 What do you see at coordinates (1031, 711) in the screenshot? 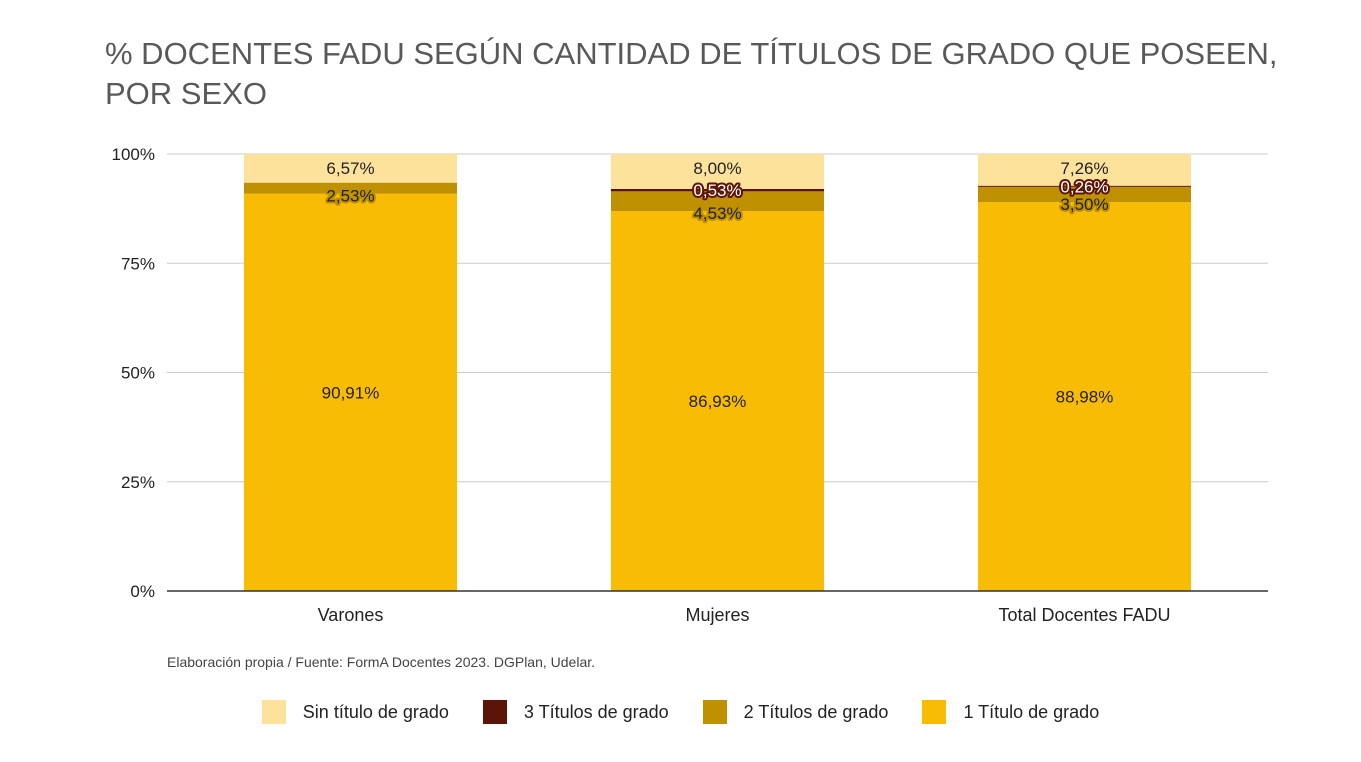
I see `legend-label-un-titulo: 1 Título de grado` at bounding box center [1031, 711].